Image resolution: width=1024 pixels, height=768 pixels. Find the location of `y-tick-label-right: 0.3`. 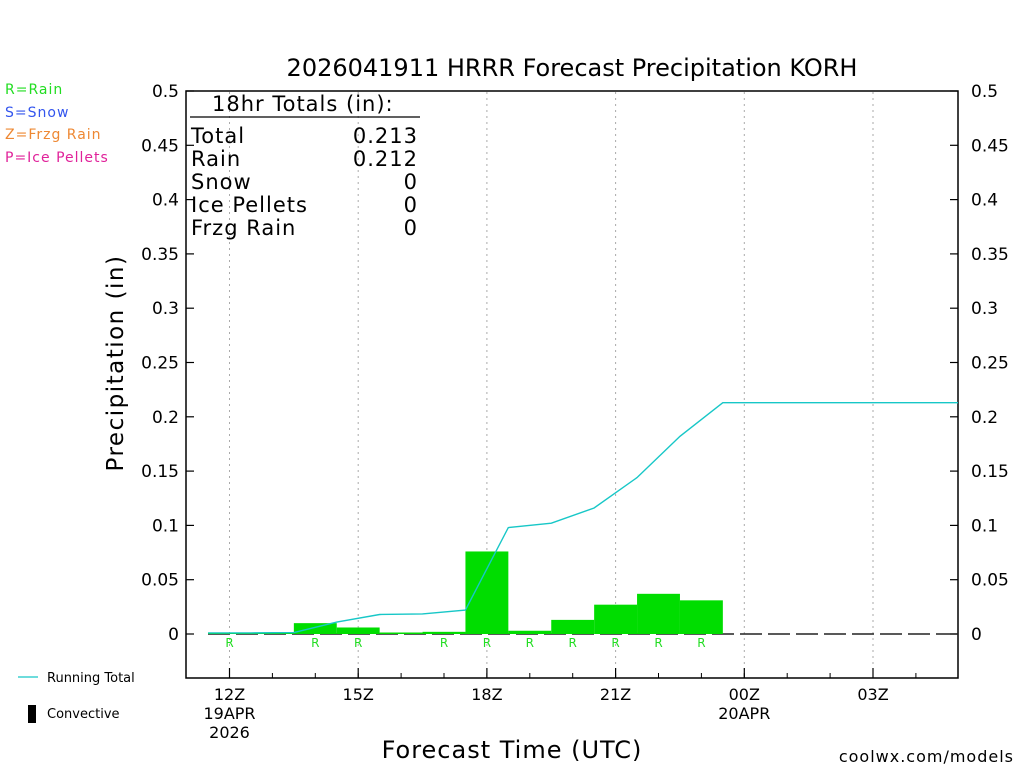

y-tick-label-right: 0.3 is located at coordinates (984, 309).